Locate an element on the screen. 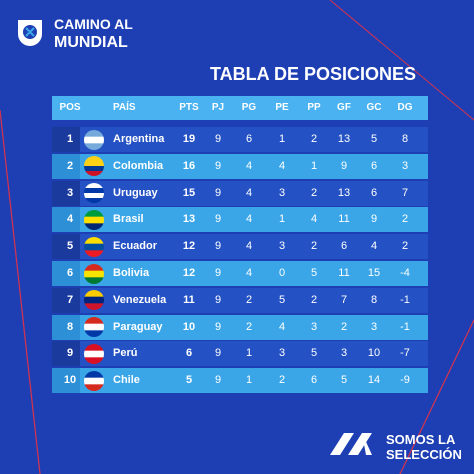 This screenshot has height=474, width=474. column-header: PTS is located at coordinates (189, 107).